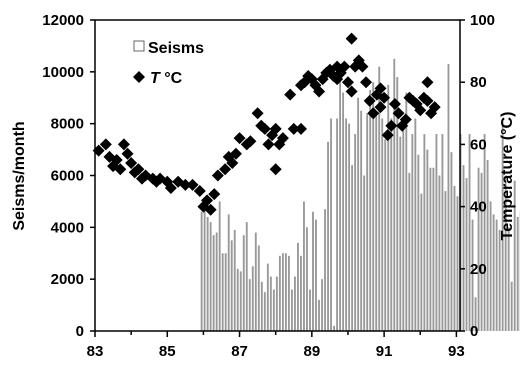 This screenshot has width=520, height=366. Describe the element at coordinates (456, 351) in the screenshot. I see `x-tick-label: 93` at that location.